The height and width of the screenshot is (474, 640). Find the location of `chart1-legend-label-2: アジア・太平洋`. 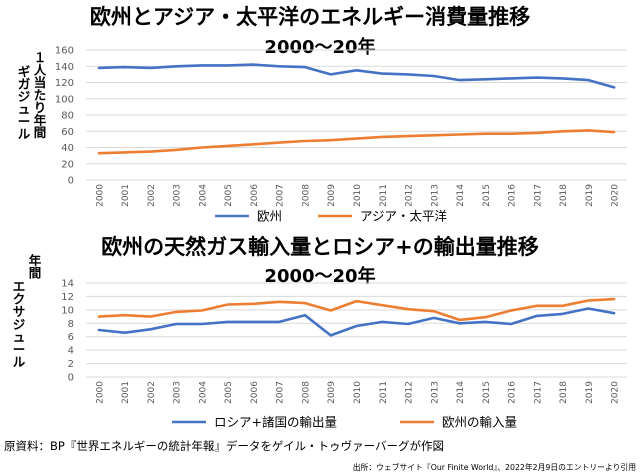

chart1-legend-label-2: アジア・太平洋 is located at coordinates (403, 216).